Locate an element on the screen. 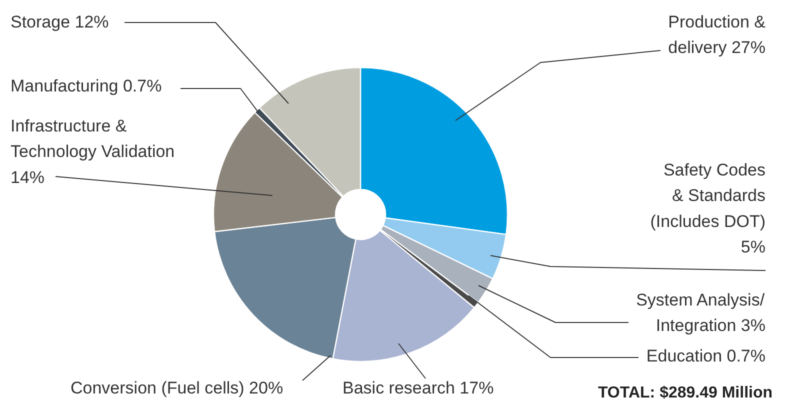 This screenshot has width=789, height=407. data-label: 14% is located at coordinates (27, 177).